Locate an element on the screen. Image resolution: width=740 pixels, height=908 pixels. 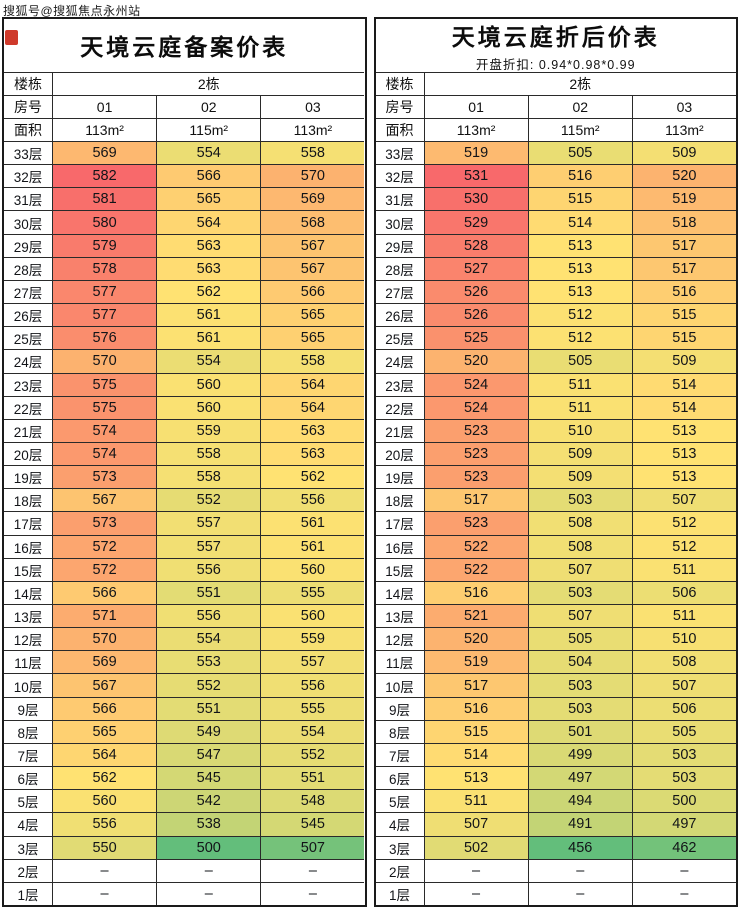
floor-label: 22层 is located at coordinates (28, 407).